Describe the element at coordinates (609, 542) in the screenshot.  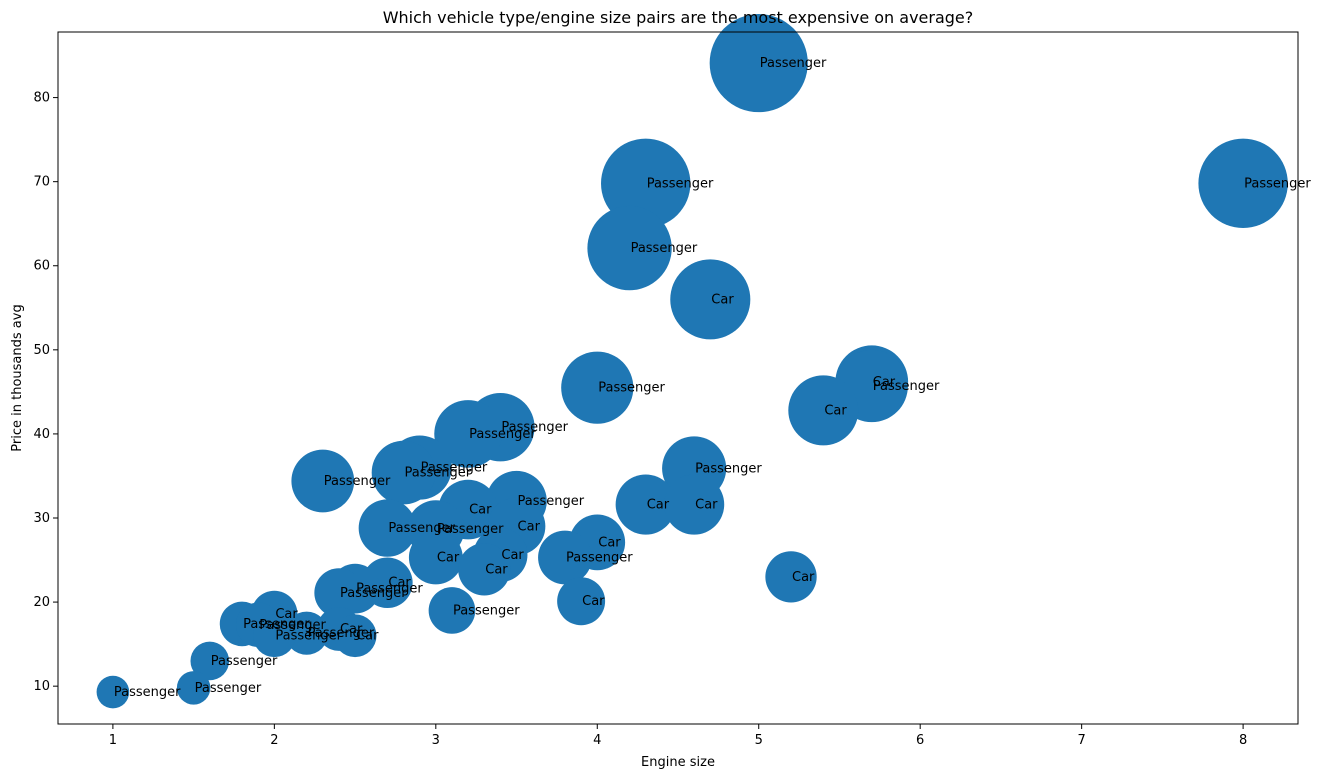
I see `point-label-22: Car` at that location.